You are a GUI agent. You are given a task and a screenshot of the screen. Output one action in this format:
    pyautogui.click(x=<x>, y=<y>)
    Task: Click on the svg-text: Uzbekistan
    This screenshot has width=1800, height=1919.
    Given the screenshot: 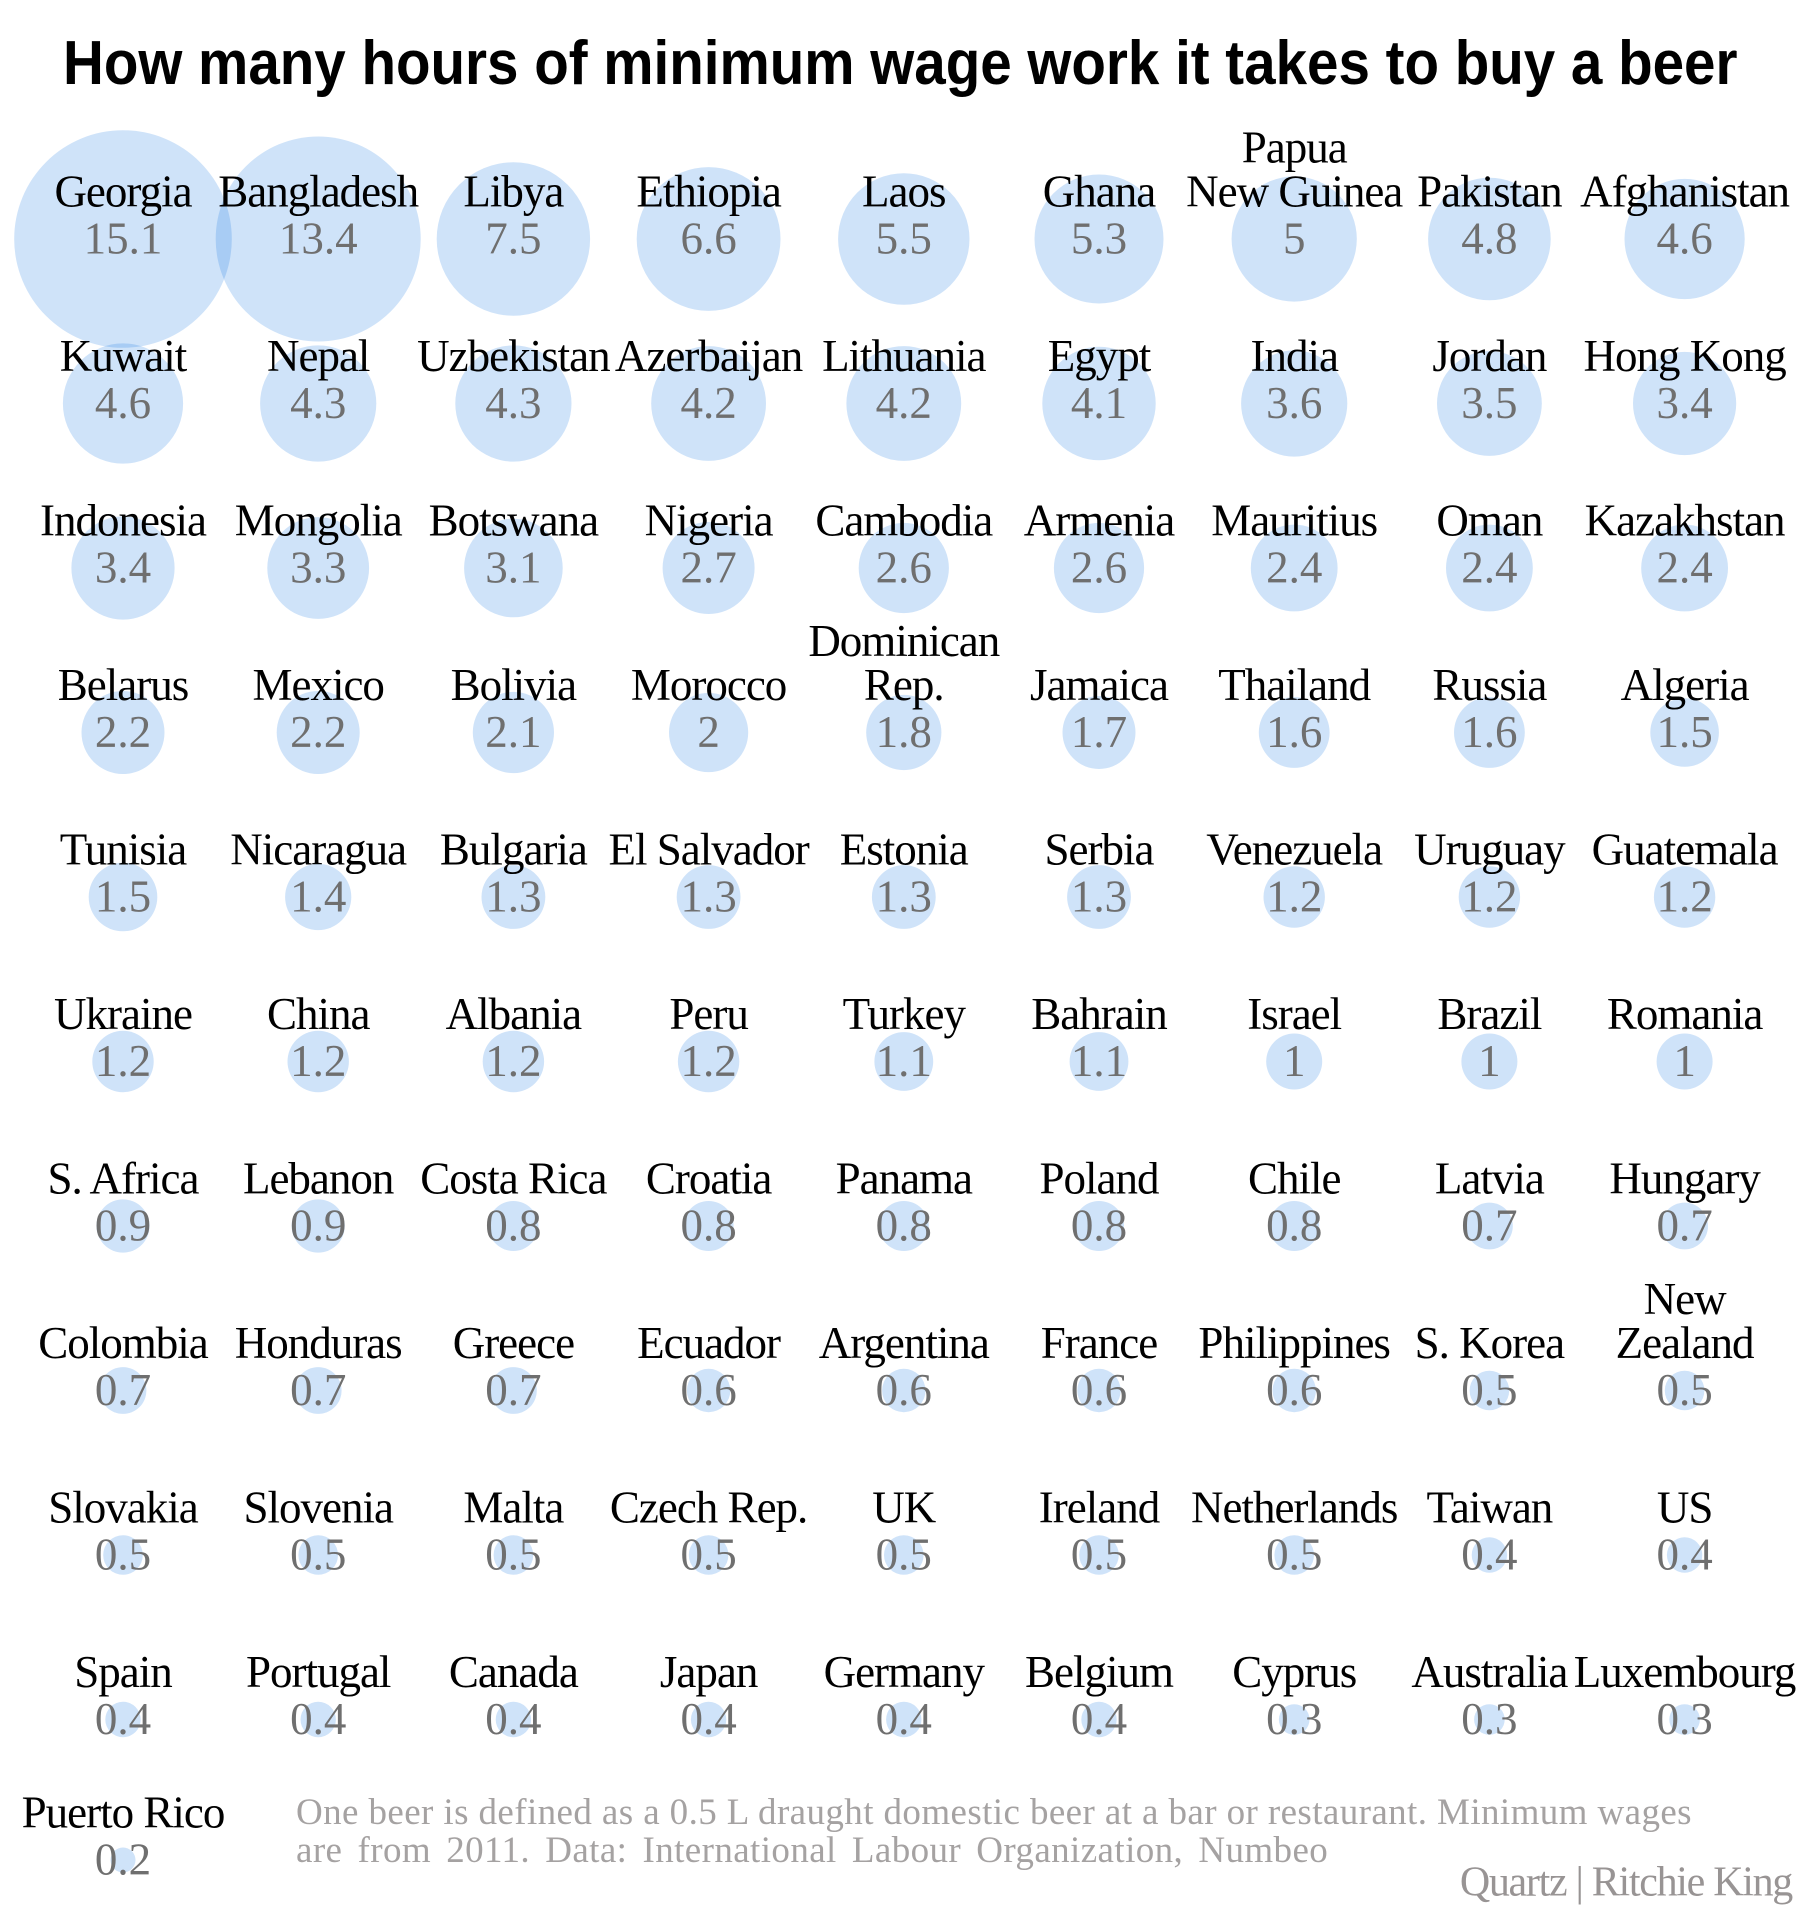 What is the action you would take?
    pyautogui.click(x=513, y=356)
    